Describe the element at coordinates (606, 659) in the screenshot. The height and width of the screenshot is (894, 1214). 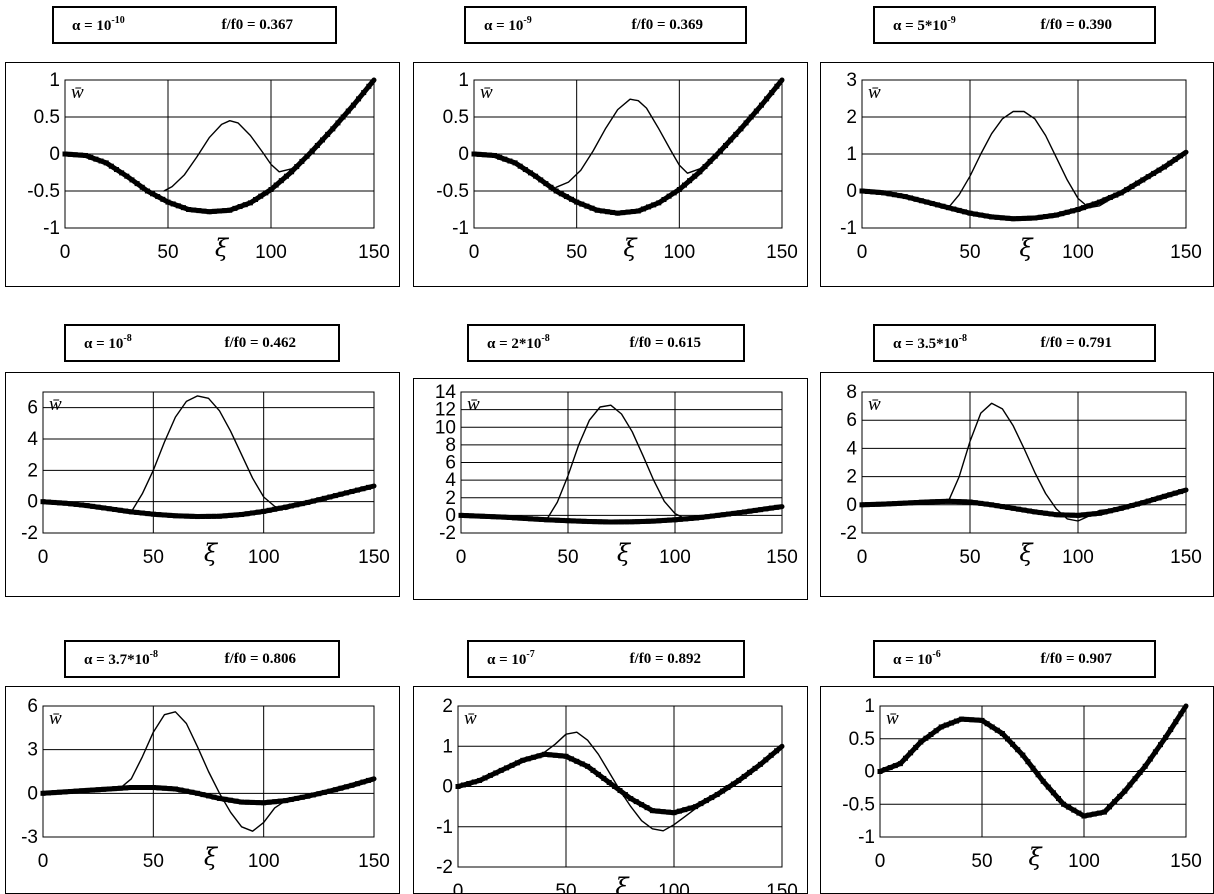
I see `chart-title-box: α = 10-7 f/f0 = 0.892` at that location.